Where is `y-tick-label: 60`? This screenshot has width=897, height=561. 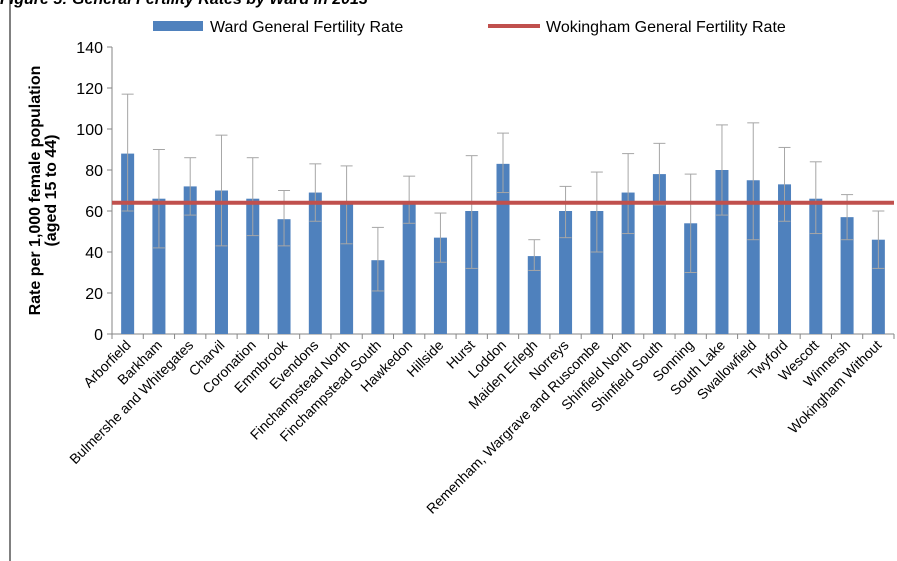 y-tick-label: 60 is located at coordinates (94, 212).